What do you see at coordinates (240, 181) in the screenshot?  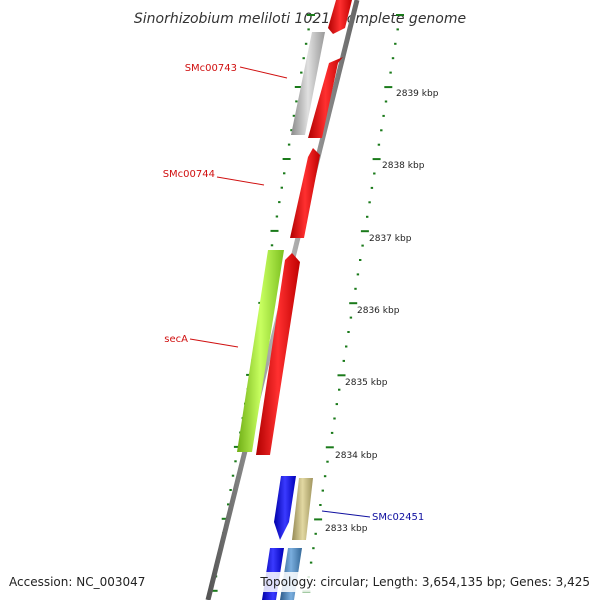 I see `leader-smc00744` at bounding box center [240, 181].